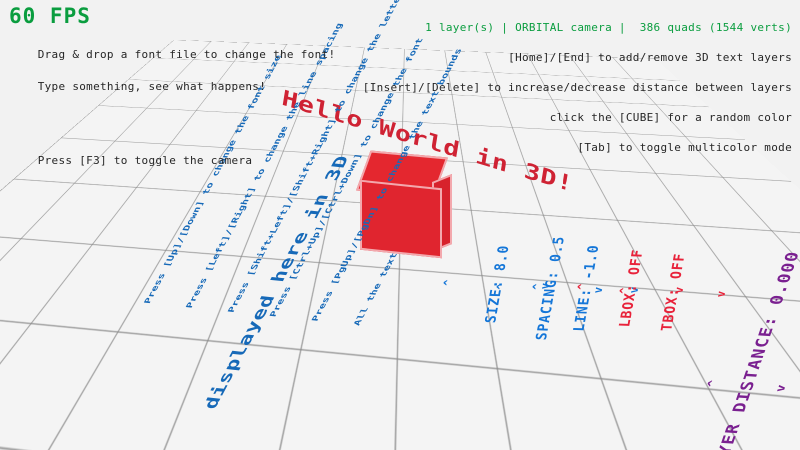  I want to click on readout-tbox-up-arrow: ^, so click(624, 290).